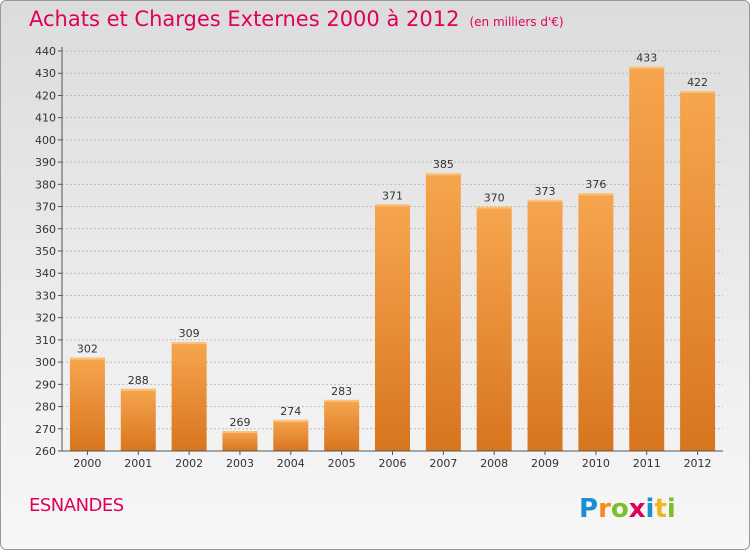 The height and width of the screenshot is (550, 750). I want to click on y-tick-label: 290, so click(45, 384).